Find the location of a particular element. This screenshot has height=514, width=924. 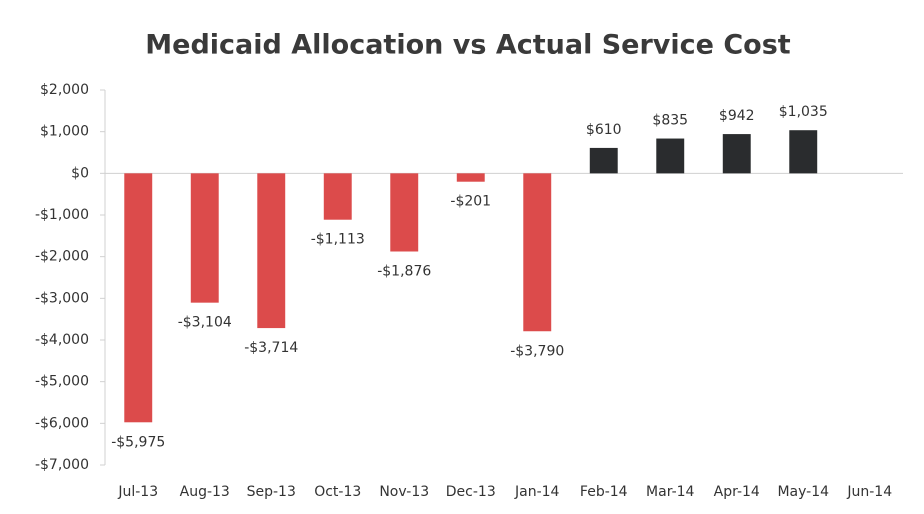

data-label: -$1,113 is located at coordinates (338, 240).